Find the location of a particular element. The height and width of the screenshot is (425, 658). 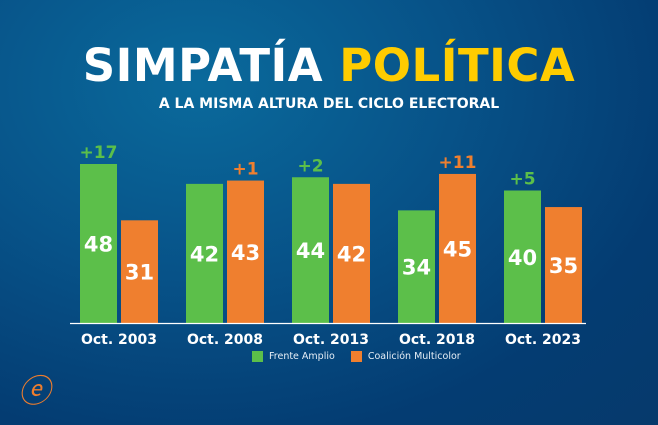

title-part-1: SIMPATÍA is located at coordinates (203, 65).